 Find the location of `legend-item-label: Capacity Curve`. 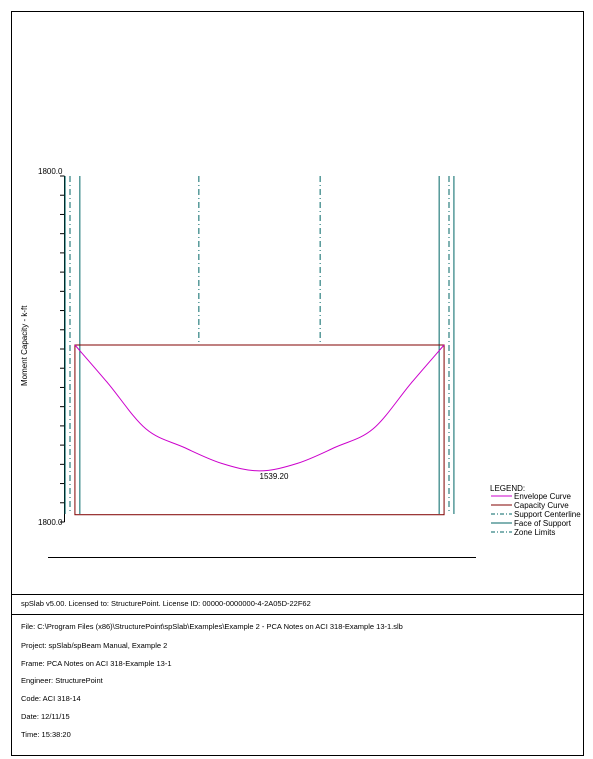

legend-item-label: Capacity Curve is located at coordinates (541, 505).